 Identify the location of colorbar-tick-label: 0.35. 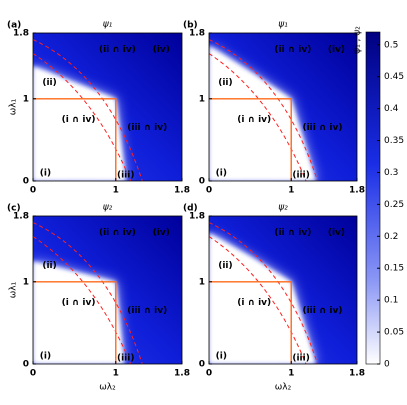
(394, 141).